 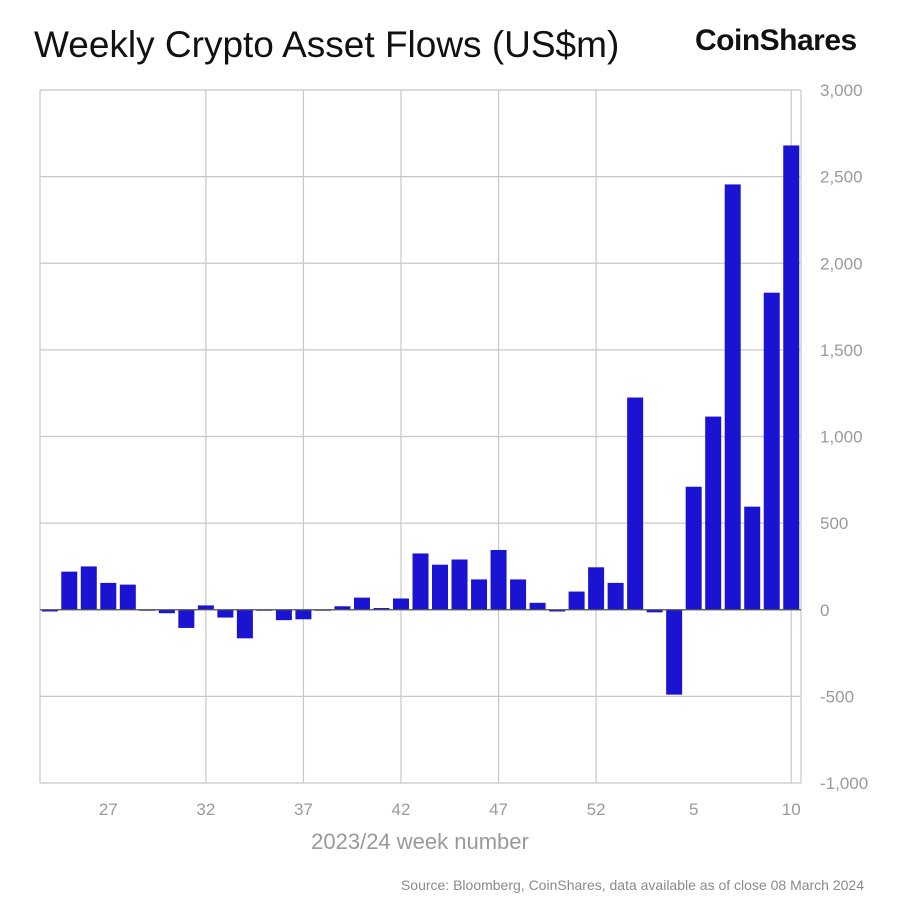 What do you see at coordinates (841, 437) in the screenshot?
I see `y-tick-label: 1,000` at bounding box center [841, 437].